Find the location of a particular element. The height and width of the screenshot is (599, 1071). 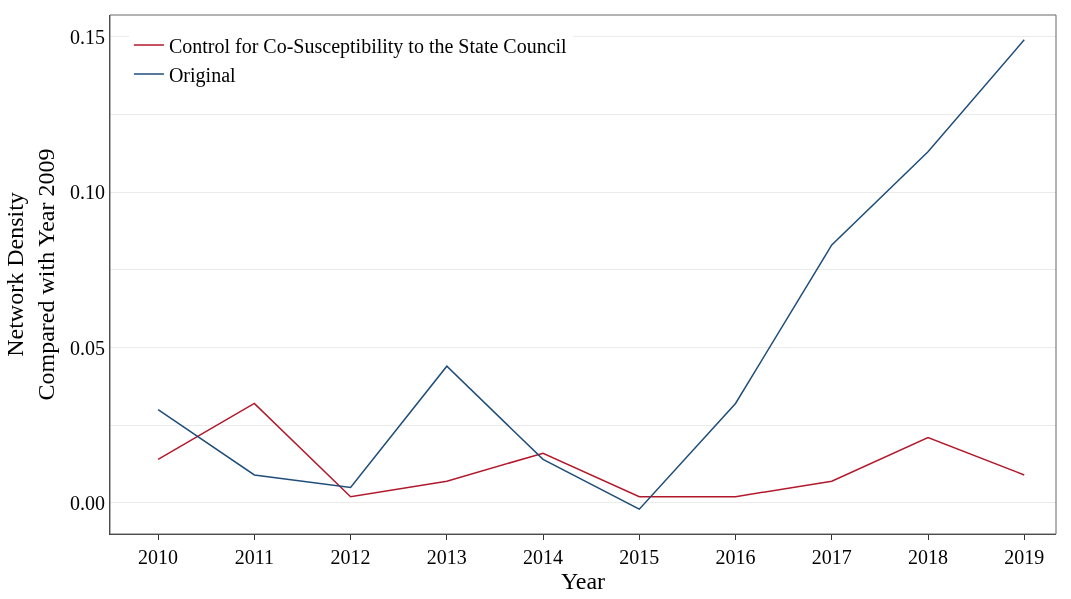

x-tick-label: 2010 is located at coordinates (158, 557).